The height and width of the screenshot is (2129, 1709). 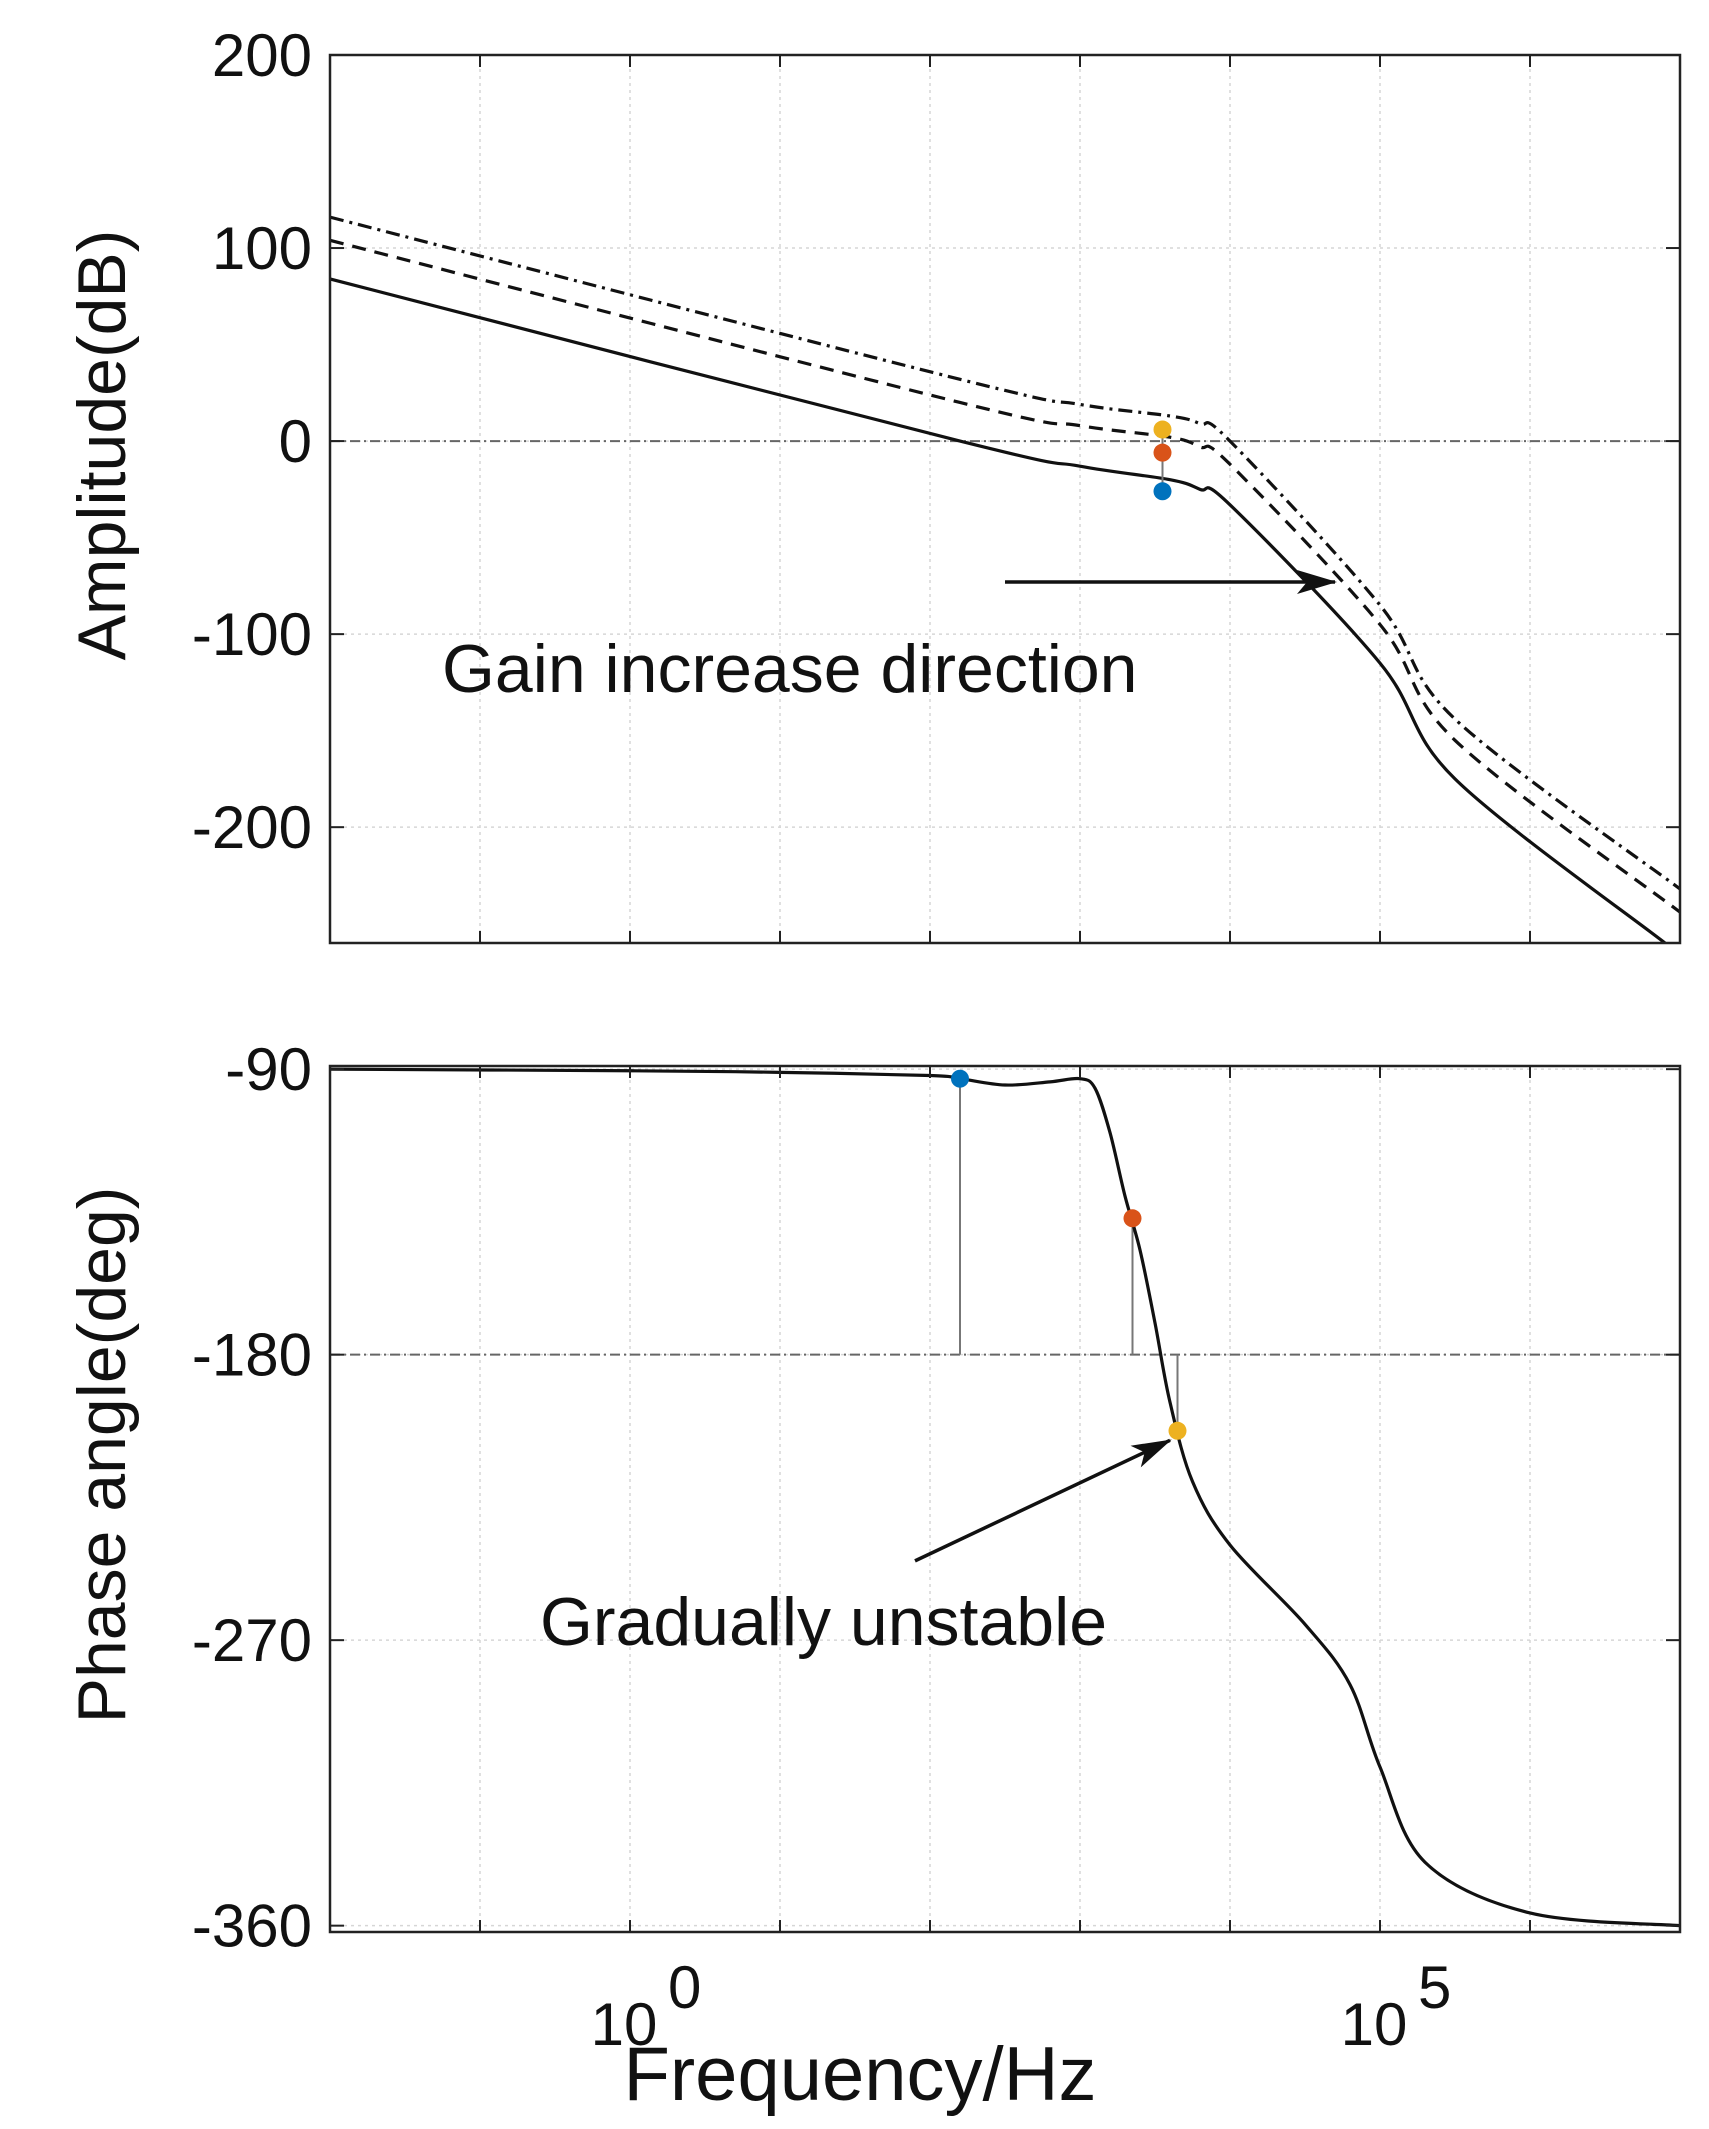 I want to click on amp-y-tick-label-2: 0, so click(x=295, y=441).